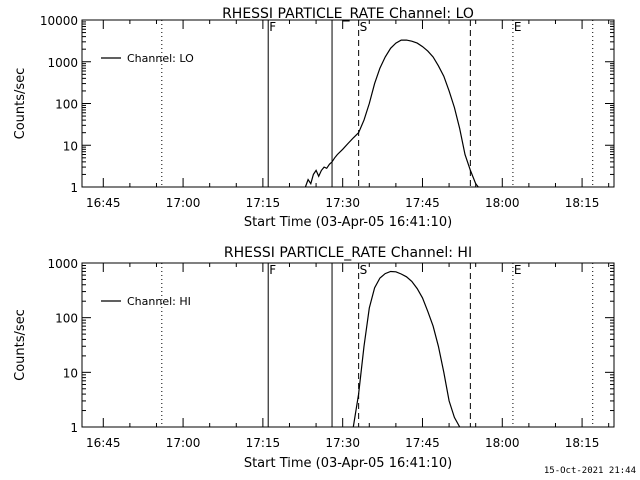  Describe the element at coordinates (589, 471) in the screenshot. I see `footer-timestamp: 15-Oct-2021 21:44` at that location.